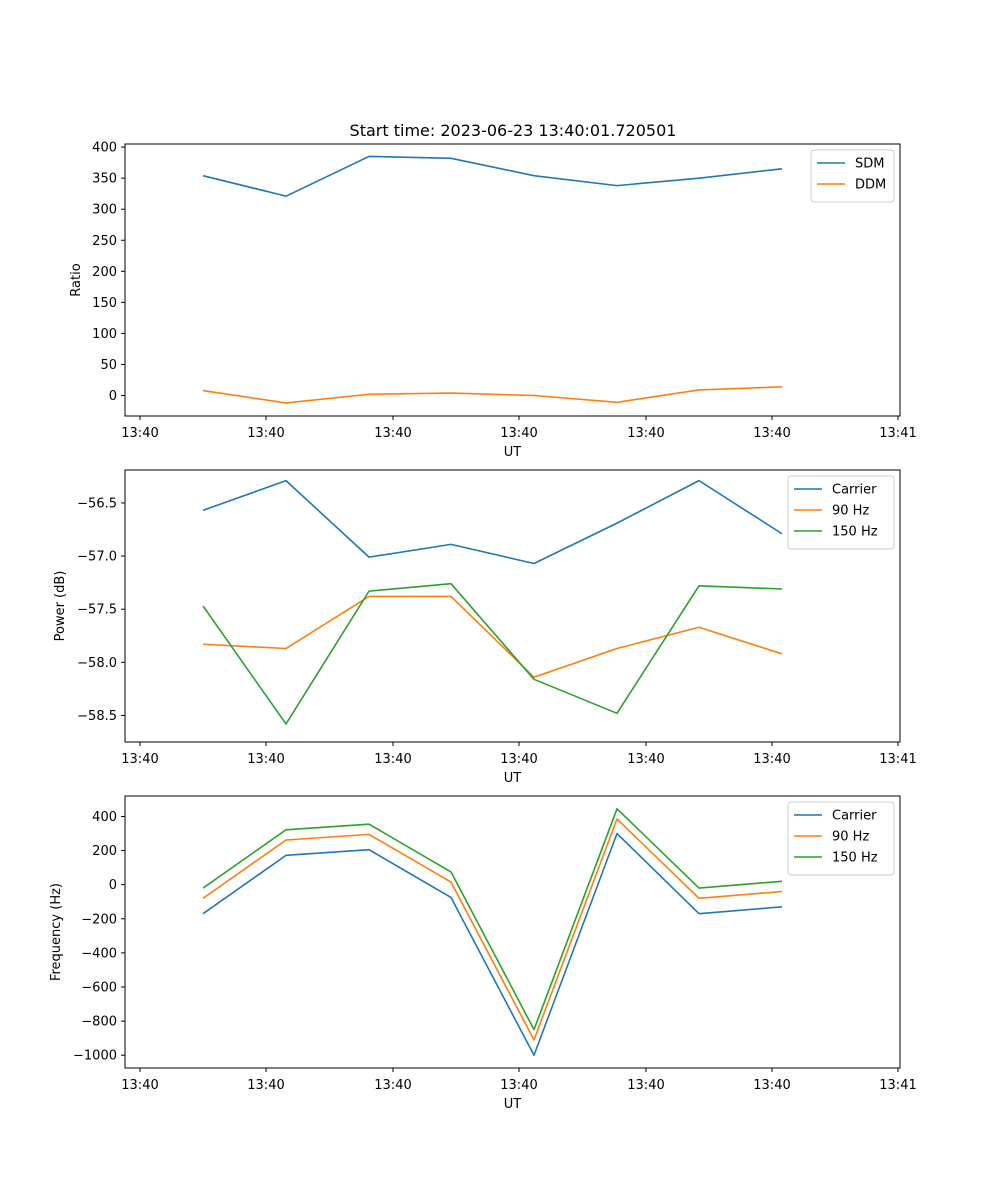 This screenshot has height=1200, width=1000. What do you see at coordinates (99, 987) in the screenshot?
I see `y-tick-label: −600` at bounding box center [99, 987].